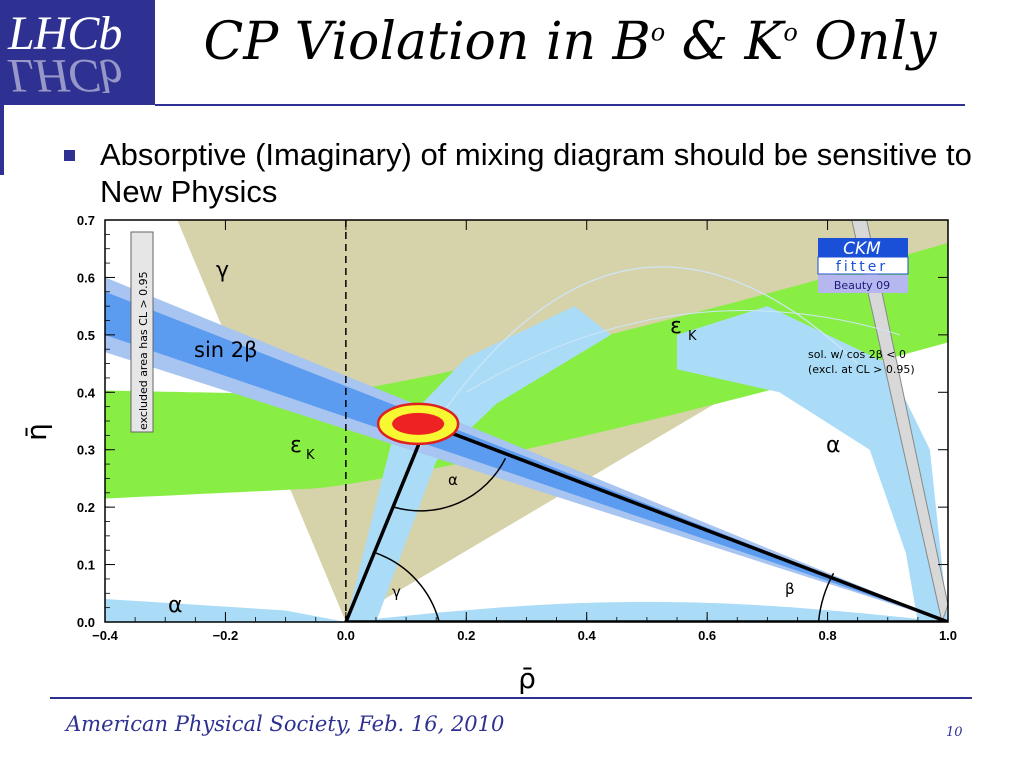 This screenshot has width=1024, height=768. What do you see at coordinates (86, 507) in the screenshot?
I see `y-tick-label: 0.2` at bounding box center [86, 507].